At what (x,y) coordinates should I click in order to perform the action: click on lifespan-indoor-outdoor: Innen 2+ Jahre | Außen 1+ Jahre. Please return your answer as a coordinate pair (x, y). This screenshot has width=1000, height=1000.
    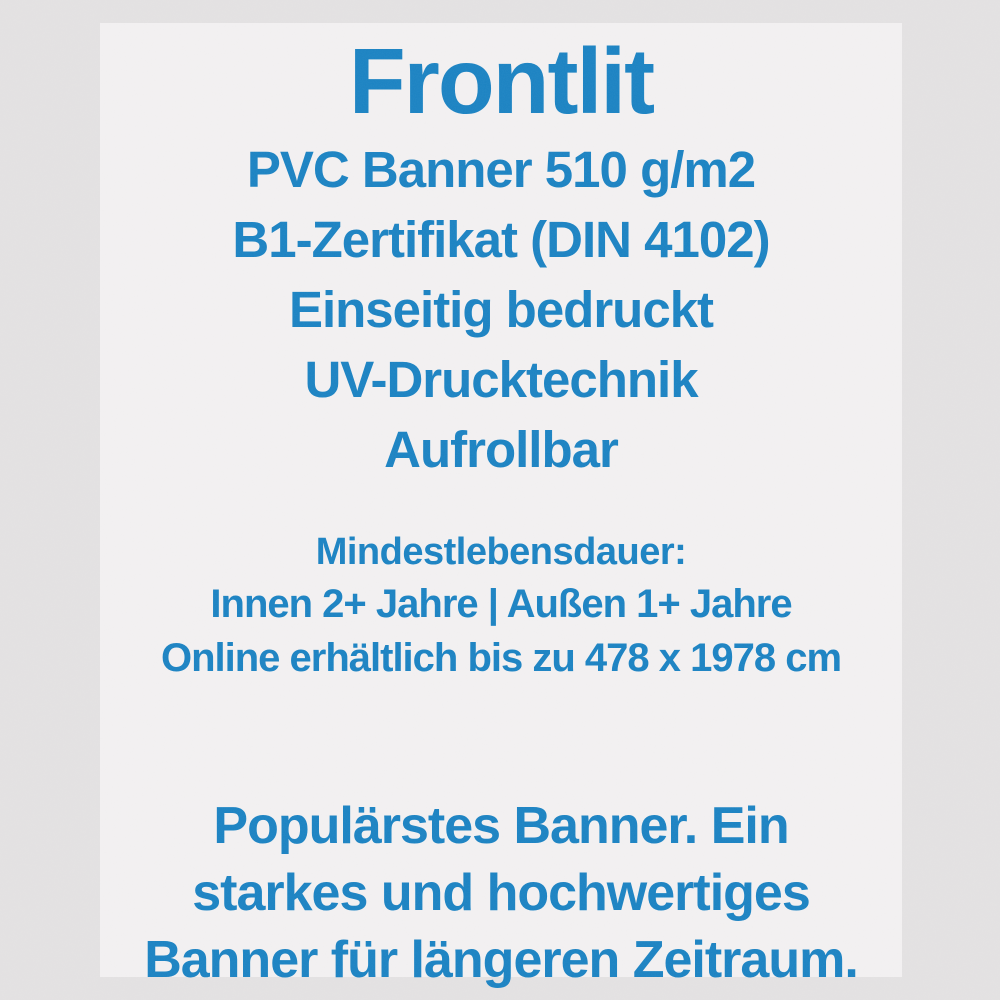
    Looking at the image, I should click on (501, 604).